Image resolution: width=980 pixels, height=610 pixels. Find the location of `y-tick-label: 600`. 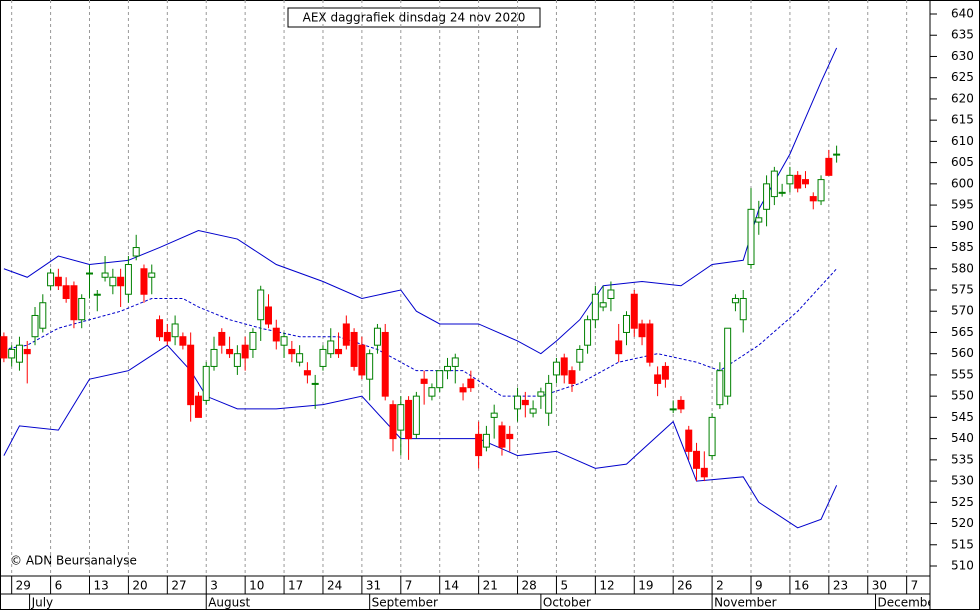

y-tick-label: 600 is located at coordinates (962, 183).